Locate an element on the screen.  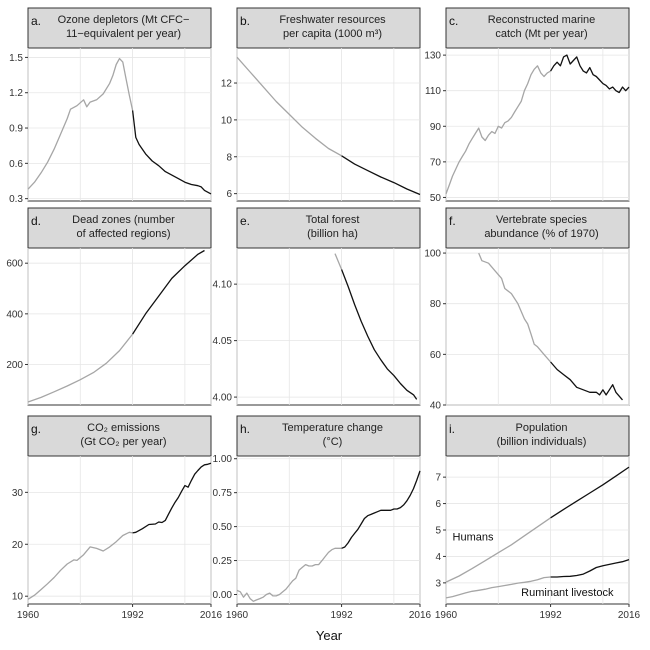
panel-title-line: Population is located at coordinates (542, 428).